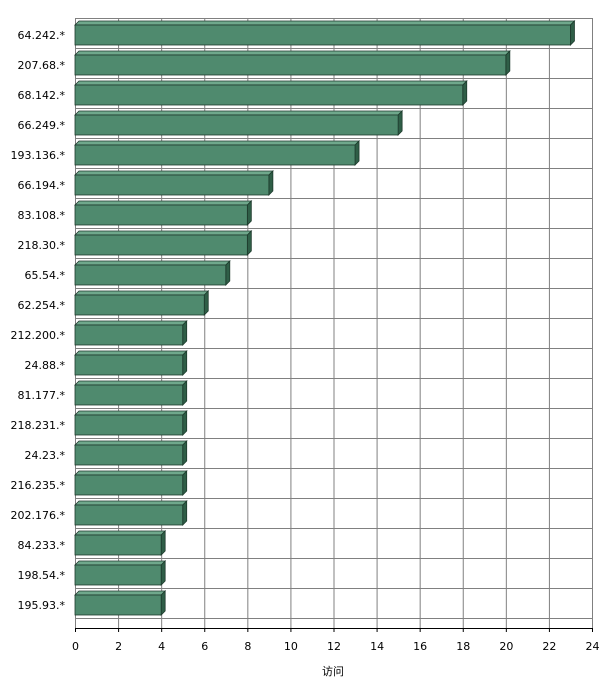  Describe the element at coordinates (45, 365) in the screenshot. I see `category-label: 24.88.*` at that location.